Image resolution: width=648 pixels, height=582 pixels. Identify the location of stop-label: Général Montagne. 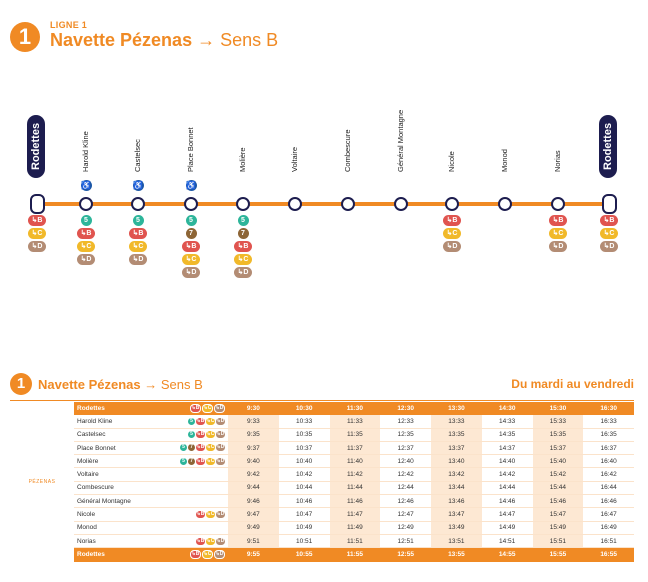
(400, 140).